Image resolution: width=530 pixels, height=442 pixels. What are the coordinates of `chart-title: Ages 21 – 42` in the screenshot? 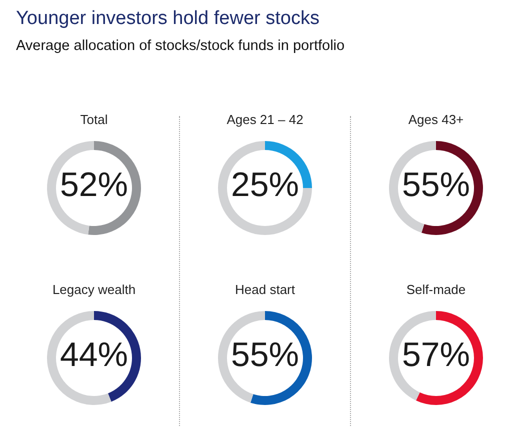 It's located at (264, 119).